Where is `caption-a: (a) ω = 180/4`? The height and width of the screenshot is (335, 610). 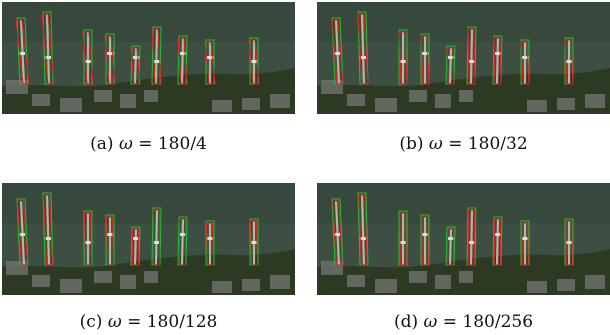 caption-a: (a) ω = 180/4 is located at coordinates (148, 144).